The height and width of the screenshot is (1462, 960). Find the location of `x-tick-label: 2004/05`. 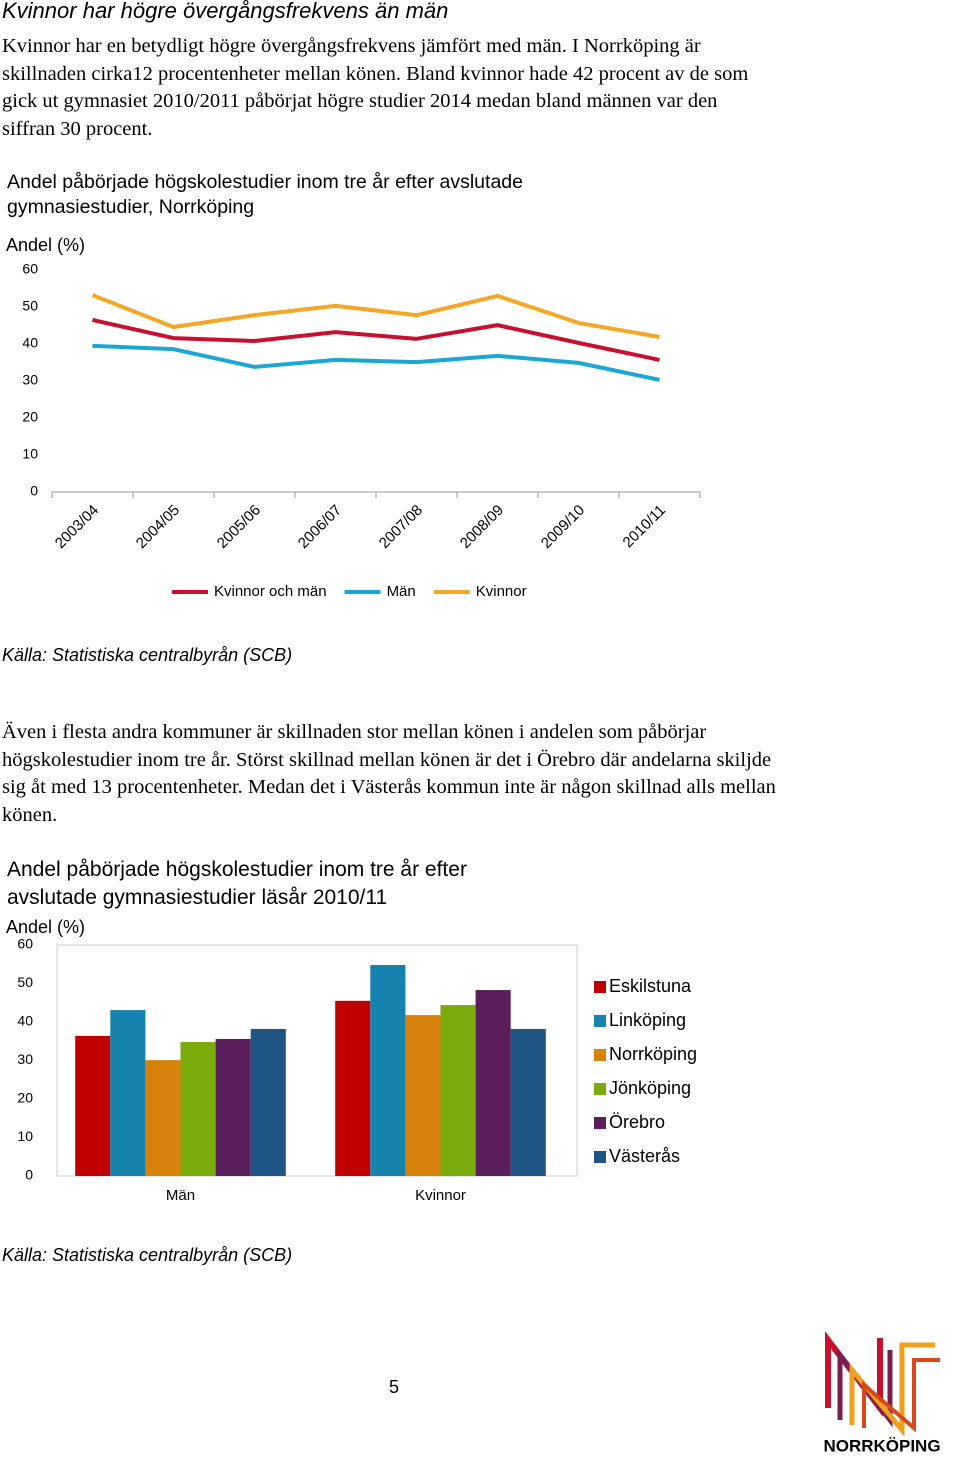

x-tick-label: 2004/05 is located at coordinates (158, 527).